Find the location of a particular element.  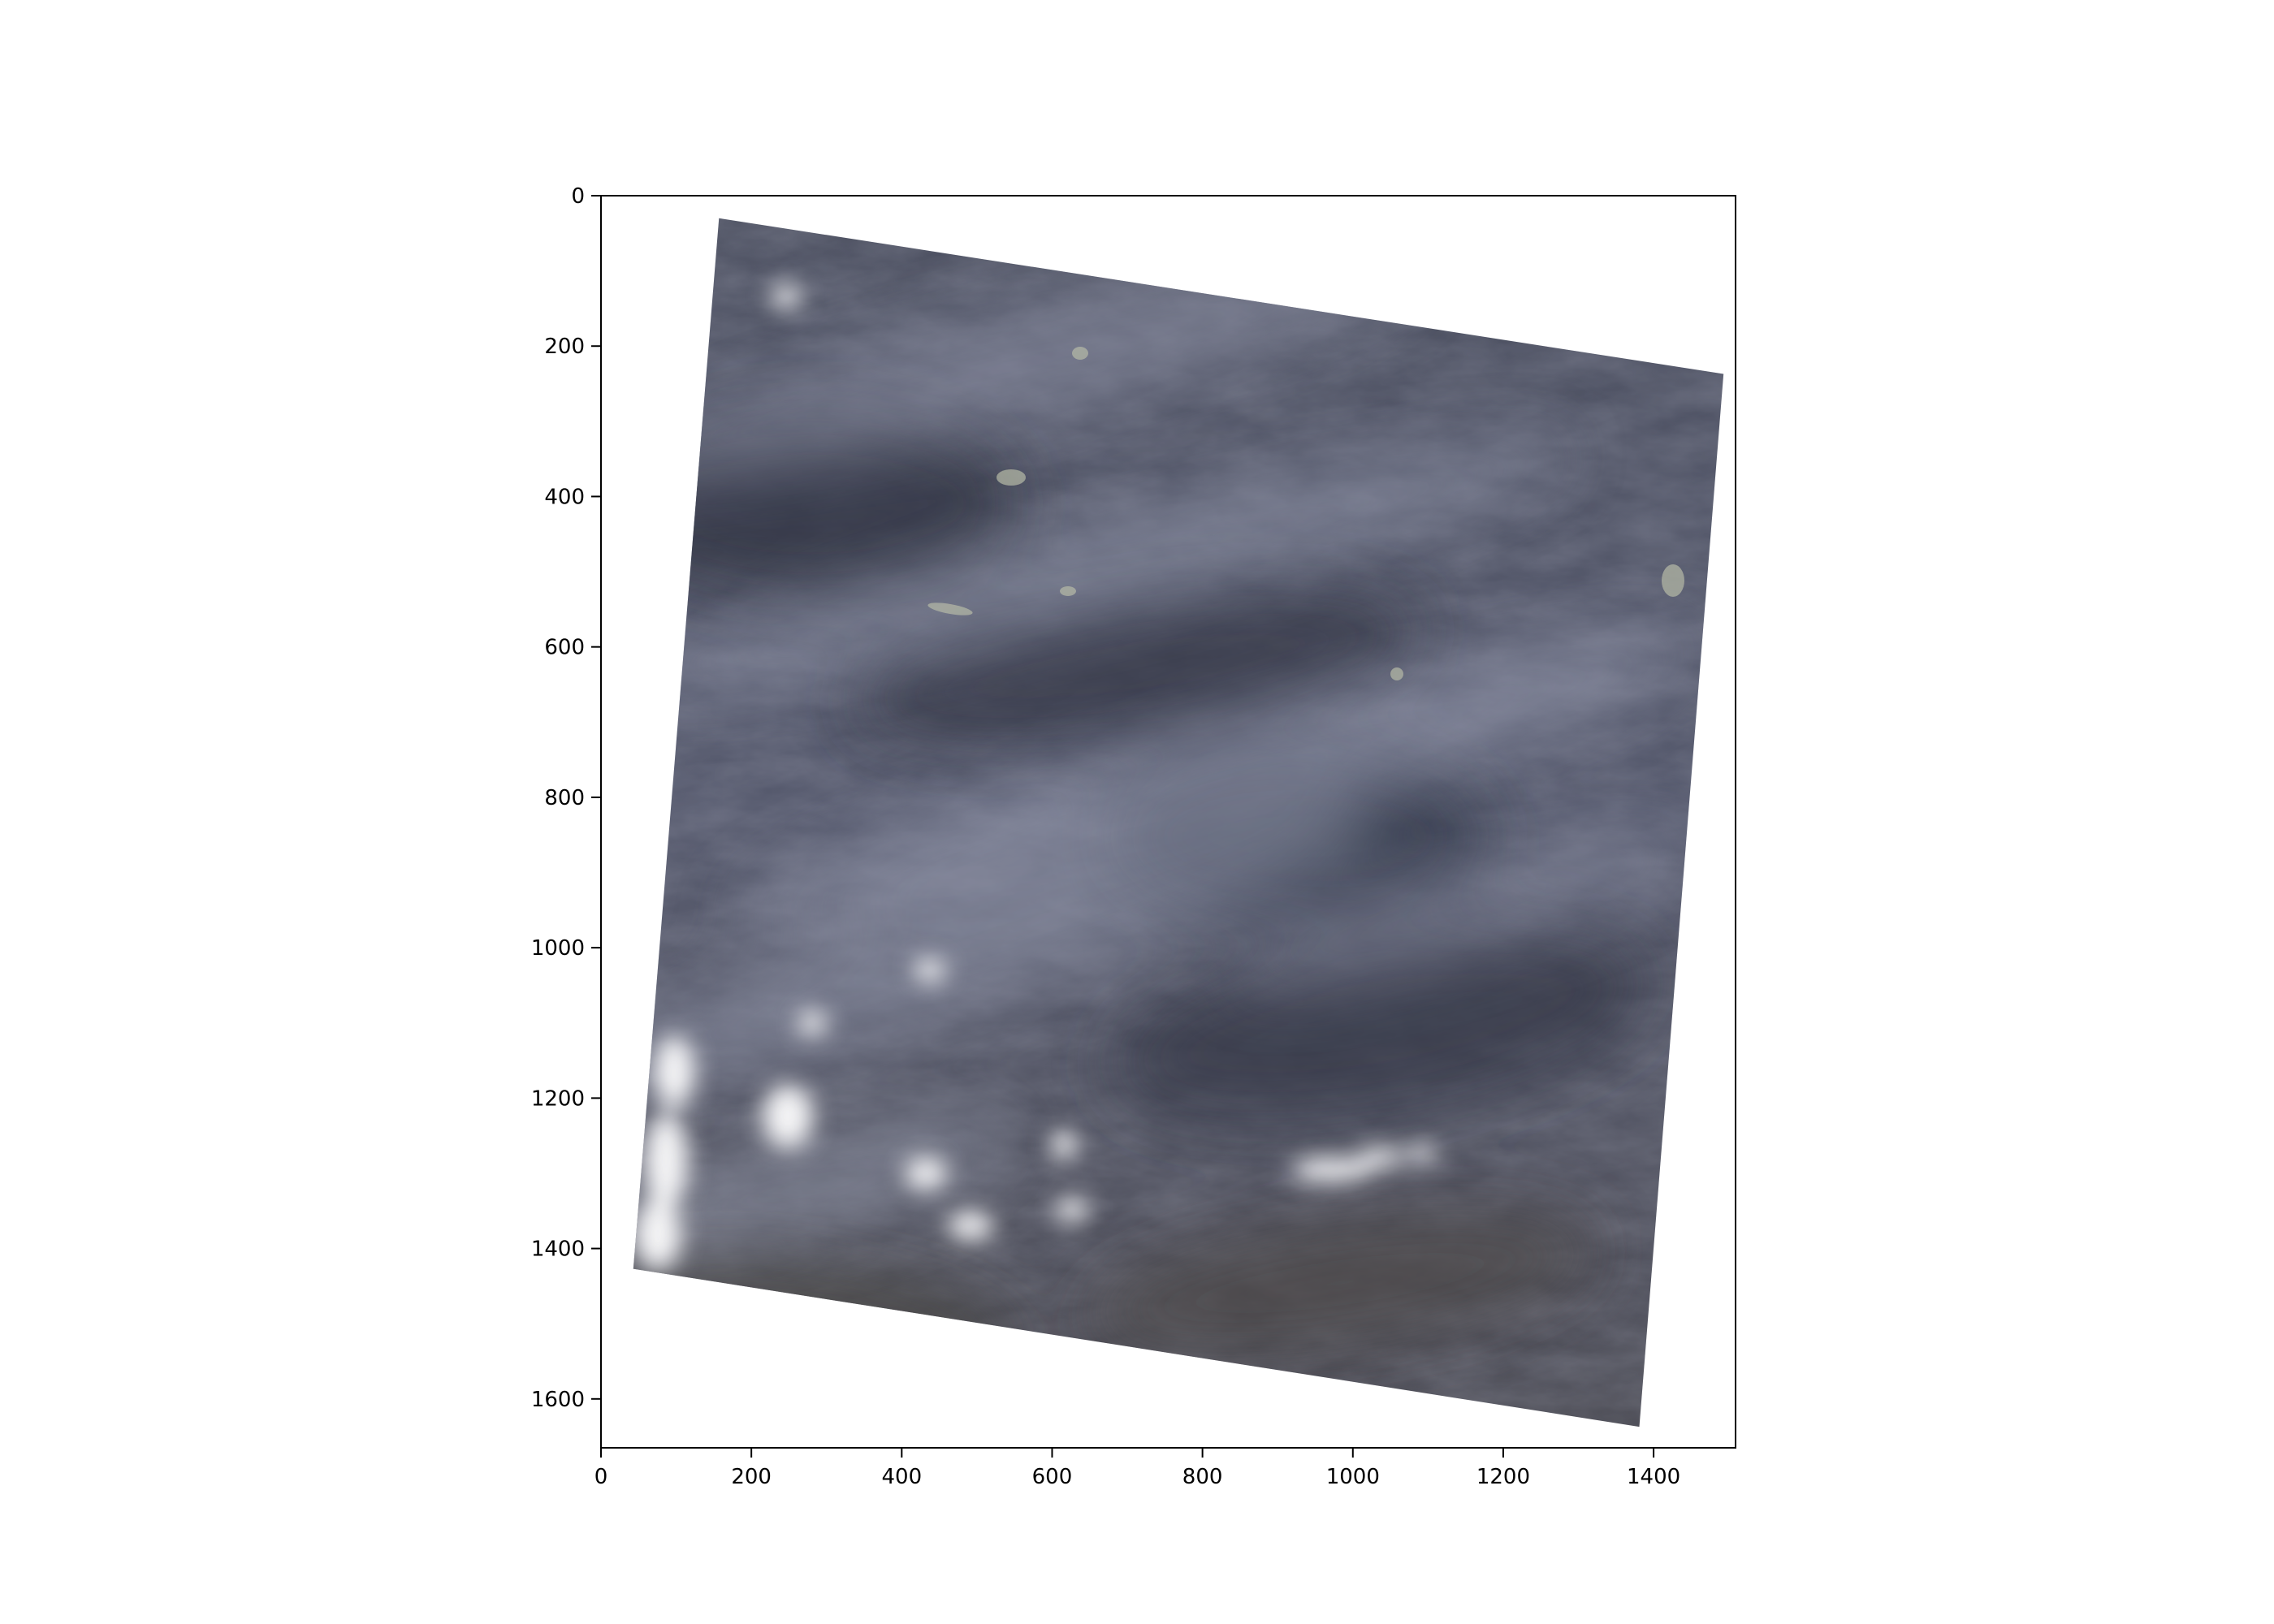

x-tick-label: 400 is located at coordinates (902, 1477).